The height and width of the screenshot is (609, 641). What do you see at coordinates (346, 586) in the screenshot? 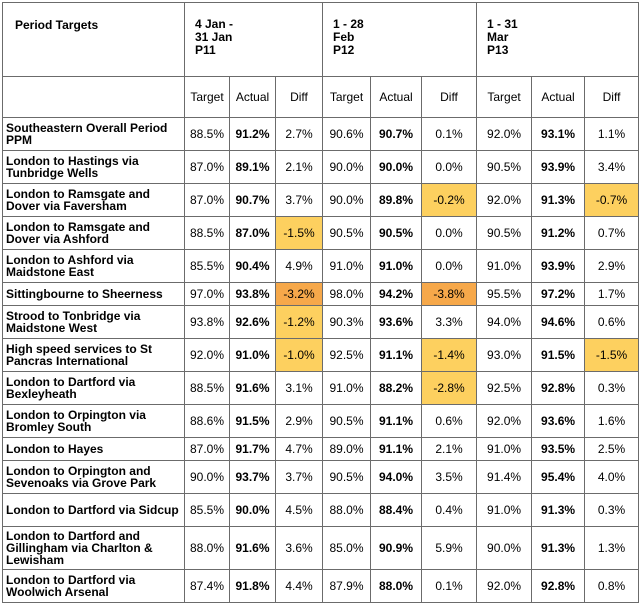
I see `target-value: 87.9%` at bounding box center [346, 586].